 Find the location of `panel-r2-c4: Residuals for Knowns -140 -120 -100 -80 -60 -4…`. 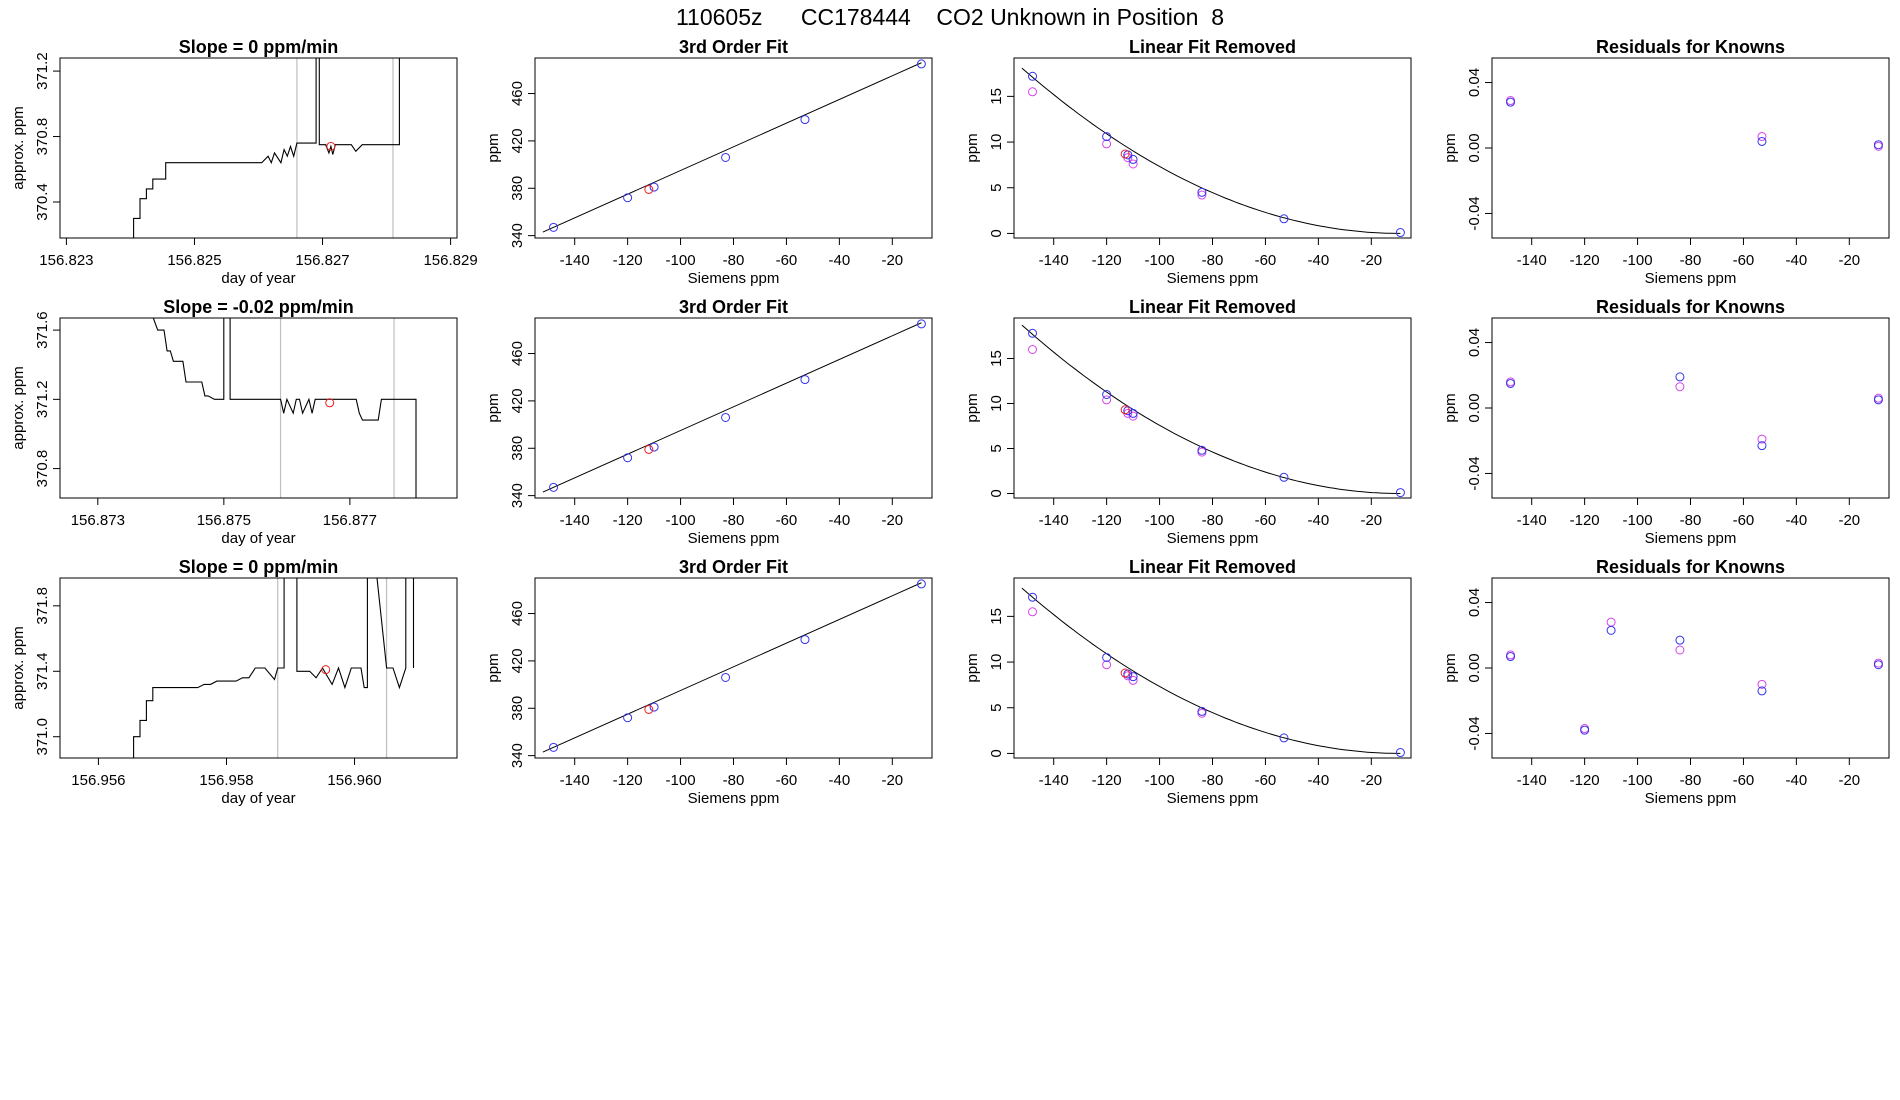

panel-r2-c4: Residuals for Knowns -140 -120 -100 -80 -60 -4… is located at coordinates (1666, 422).